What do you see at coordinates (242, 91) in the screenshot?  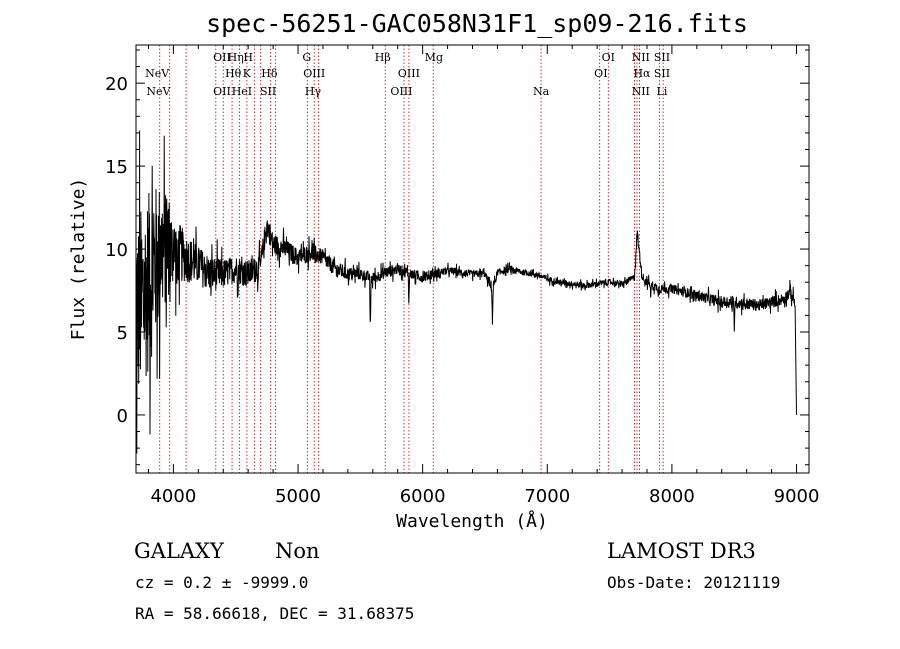 I see `line-label: HeI` at bounding box center [242, 91].